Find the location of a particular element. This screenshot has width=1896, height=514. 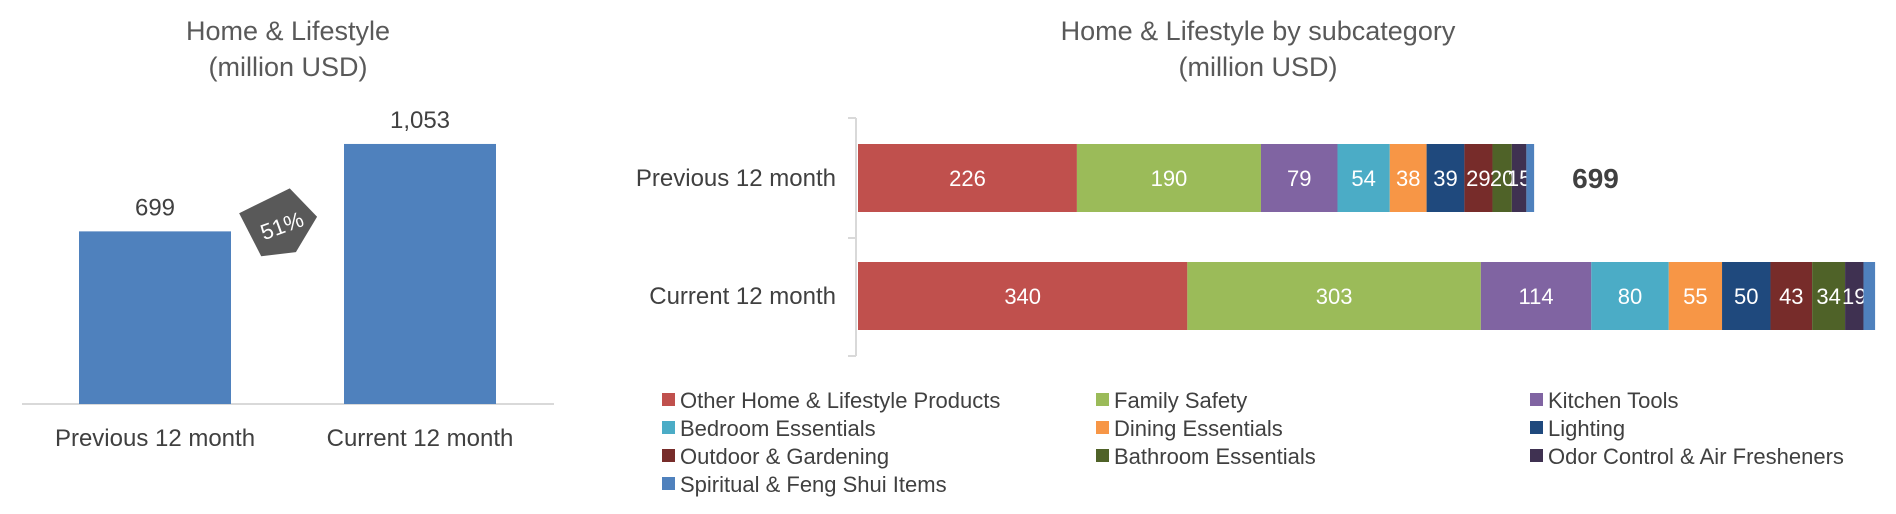

legend-label: Bathroom Essentials is located at coordinates (1215, 456).